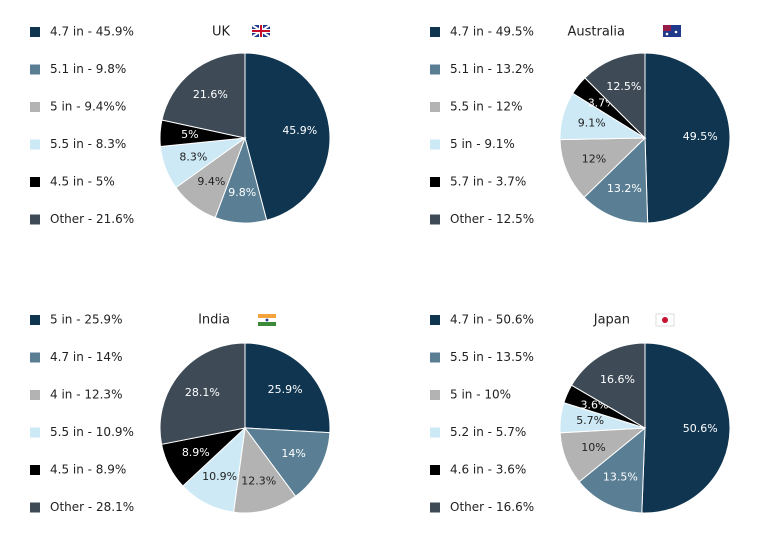  Describe the element at coordinates (214, 320) in the screenshot. I see `chart-title: India` at that location.